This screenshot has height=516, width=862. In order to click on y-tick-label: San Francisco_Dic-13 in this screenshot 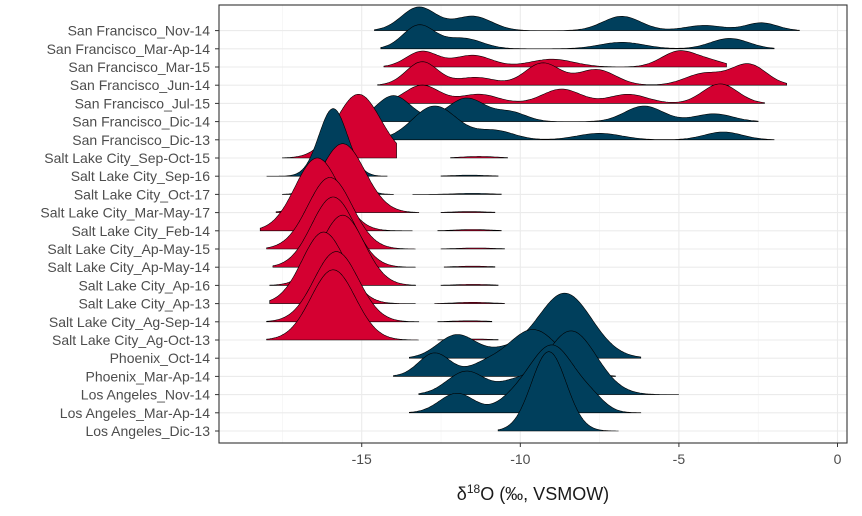, I will do `click(141, 140)`.